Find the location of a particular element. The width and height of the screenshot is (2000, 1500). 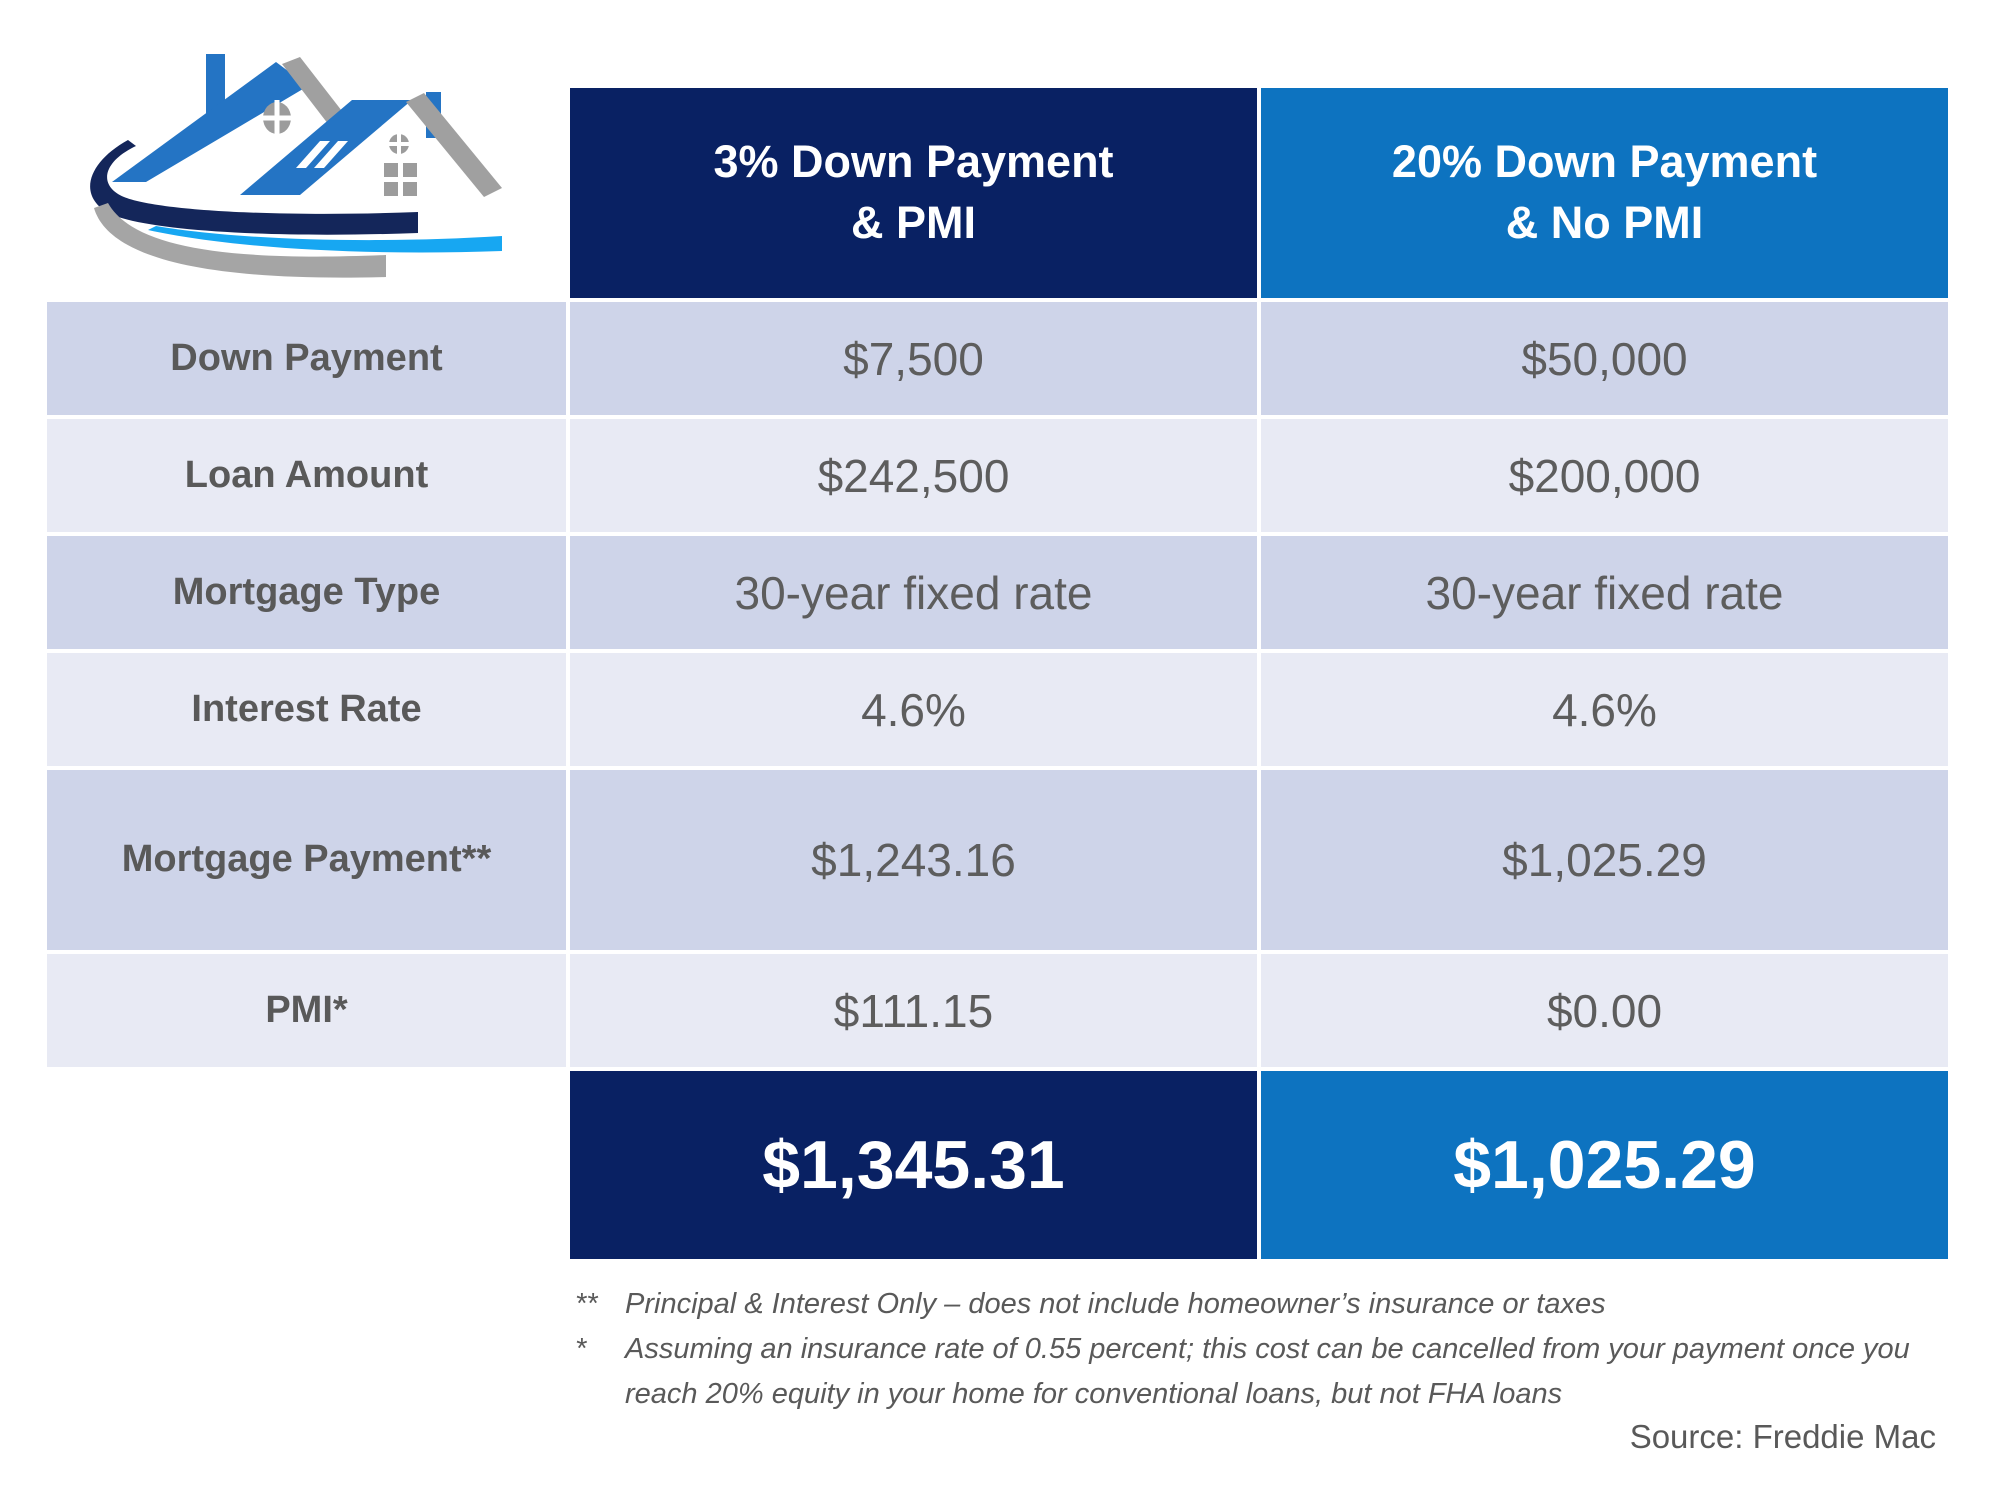

cell-pmi-20pct: $0.00 is located at coordinates (1604, 1010).